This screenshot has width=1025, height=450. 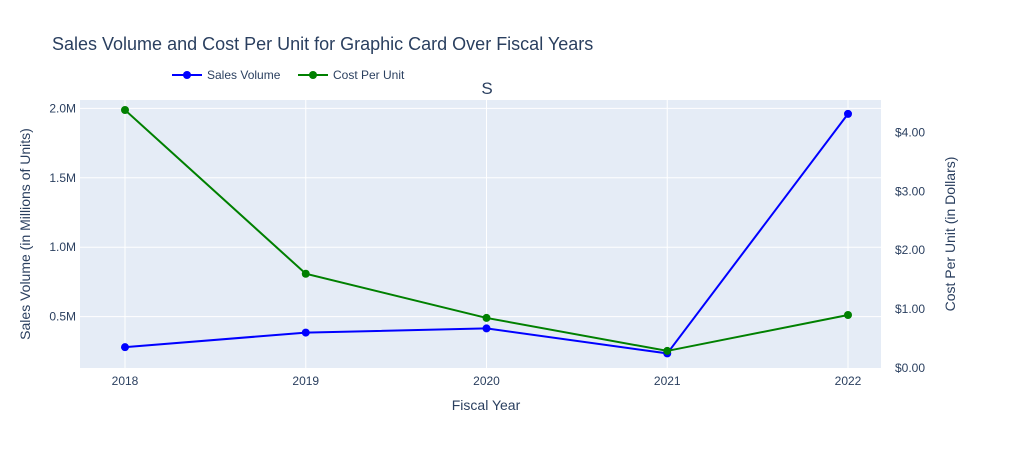 I want to click on x-tick-label: 2020, so click(x=486, y=381).